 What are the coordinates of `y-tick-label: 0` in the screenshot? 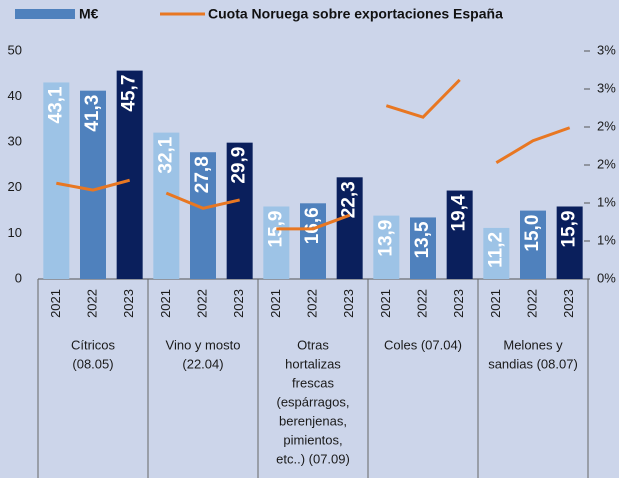 It's located at (18, 277).